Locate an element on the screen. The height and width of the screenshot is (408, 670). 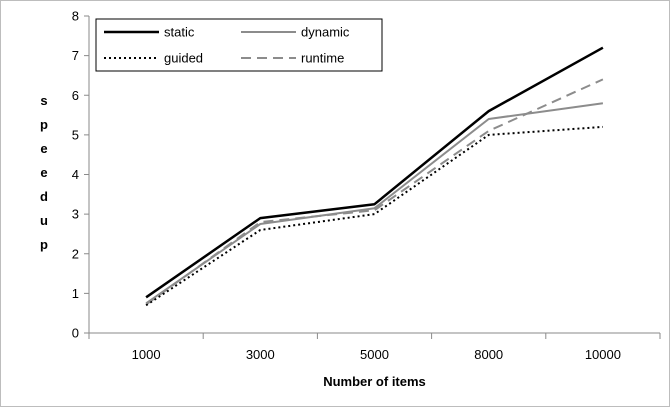
x-tick-label: 10000 is located at coordinates (603, 354).